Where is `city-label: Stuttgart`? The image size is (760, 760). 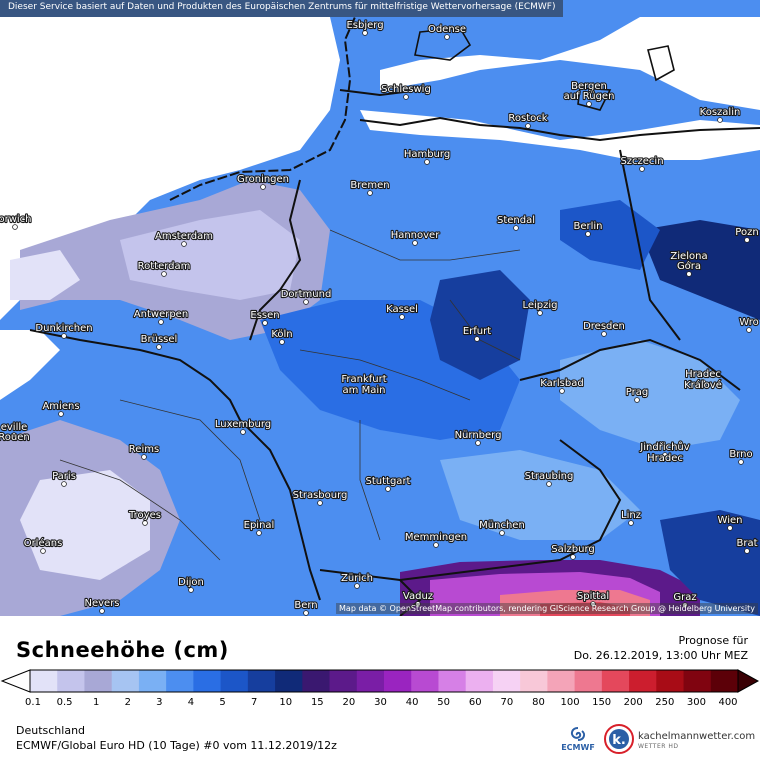 city-label: Stuttgart is located at coordinates (388, 481).